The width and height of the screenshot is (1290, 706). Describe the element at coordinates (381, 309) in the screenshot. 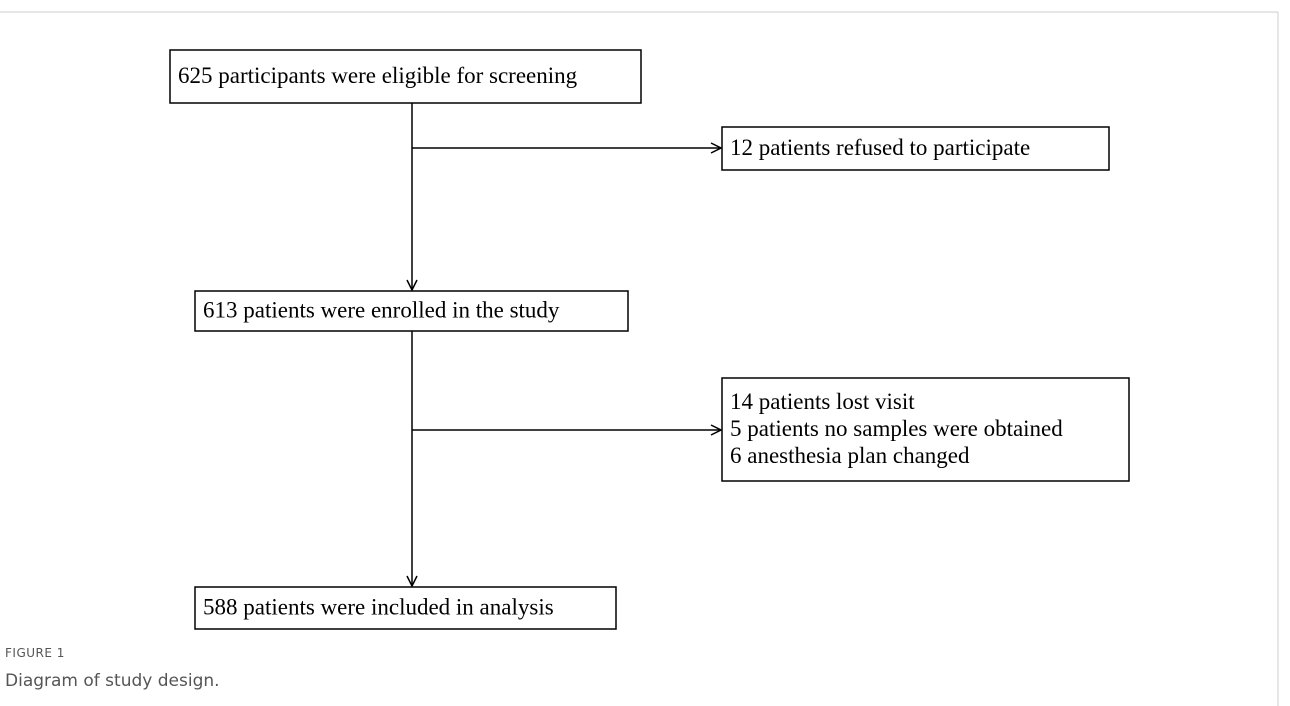

I see `node-label: 613 patients were enrolled in the study` at that location.